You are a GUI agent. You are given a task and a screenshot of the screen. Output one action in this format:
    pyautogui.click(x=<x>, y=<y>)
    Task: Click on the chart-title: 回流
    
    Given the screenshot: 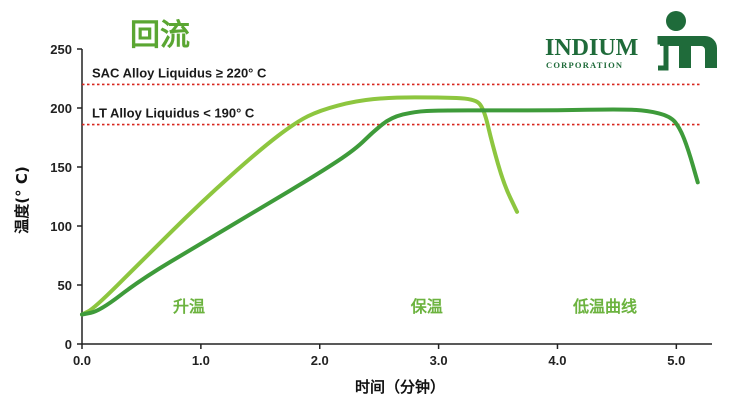 What is the action you would take?
    pyautogui.click(x=160, y=35)
    